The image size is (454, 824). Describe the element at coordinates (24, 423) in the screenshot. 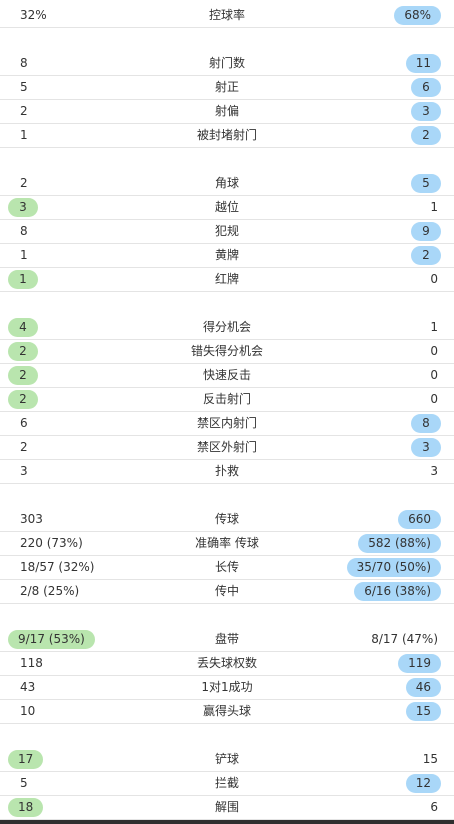

I see `stat-left-cell: 6` at that location.